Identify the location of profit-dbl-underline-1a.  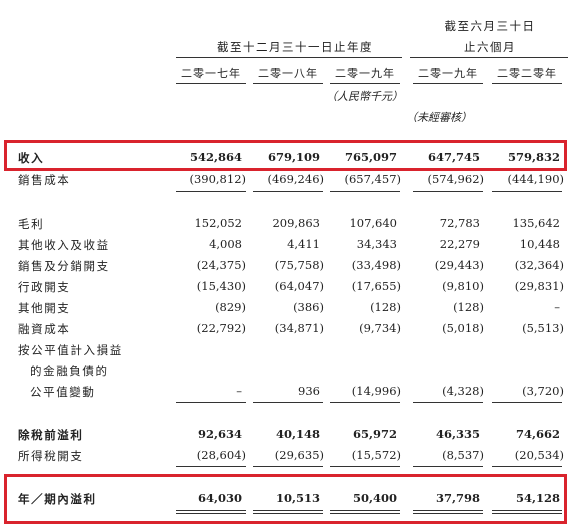
(211, 510).